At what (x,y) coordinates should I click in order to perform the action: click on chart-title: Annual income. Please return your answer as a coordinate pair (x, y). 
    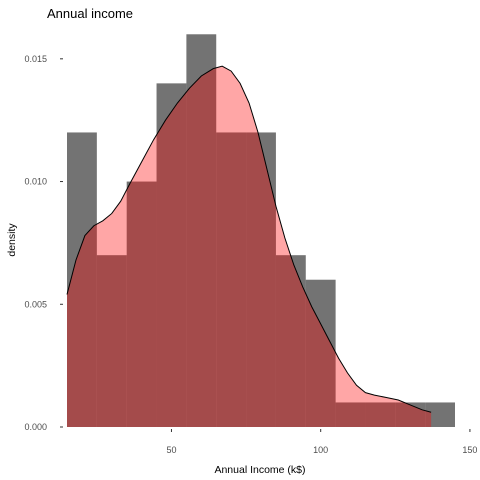
    Looking at the image, I should click on (90, 13).